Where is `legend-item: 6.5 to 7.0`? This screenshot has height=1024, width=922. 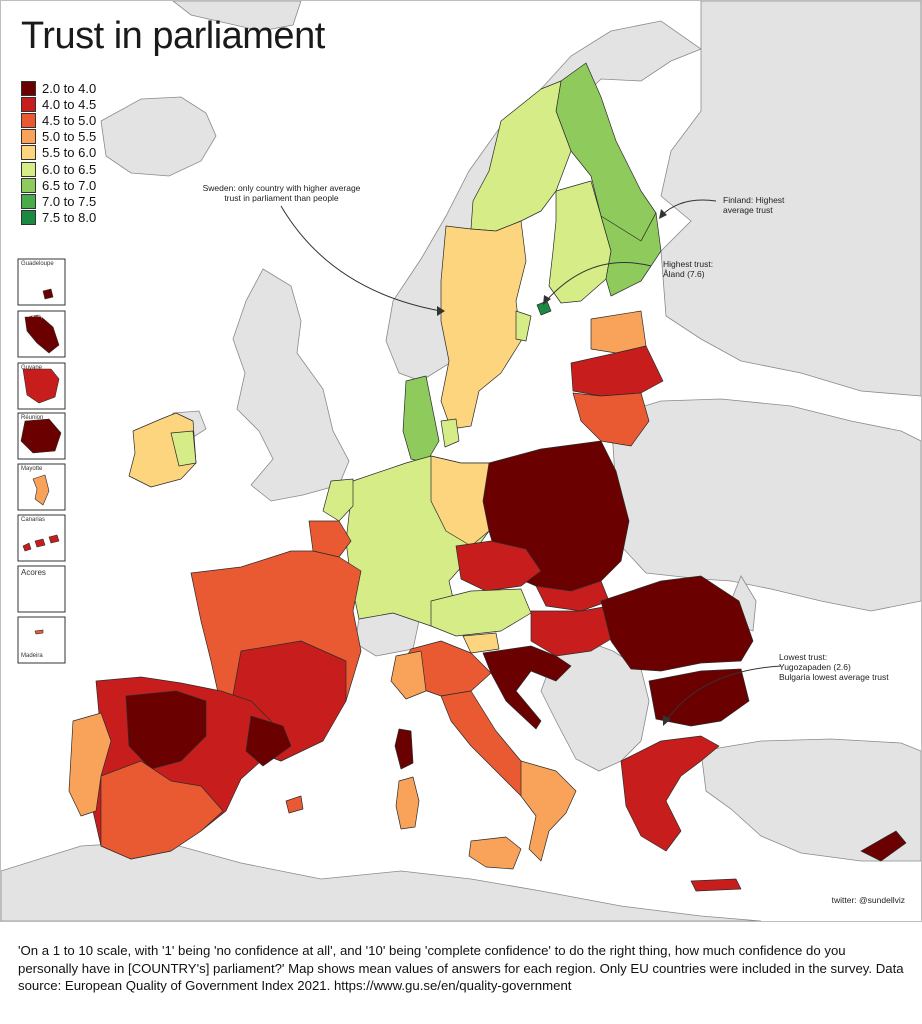 legend-item: 6.5 to 7.0 is located at coordinates (58, 185).